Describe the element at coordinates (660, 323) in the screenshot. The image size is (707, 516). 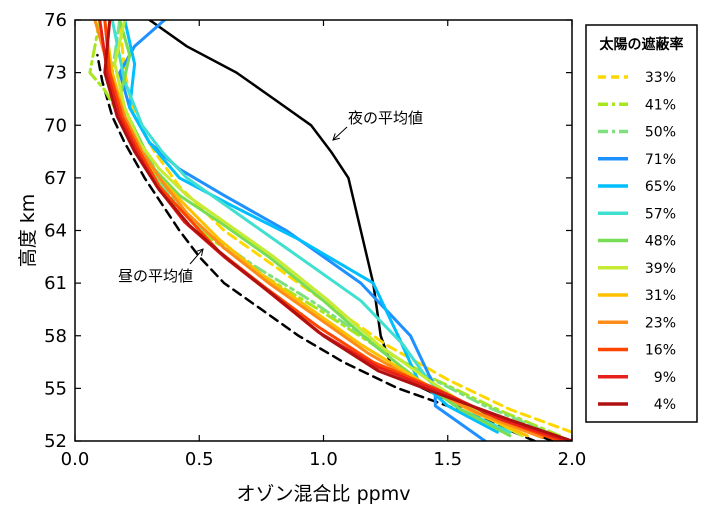
I see `legend-label: 23%` at that location.